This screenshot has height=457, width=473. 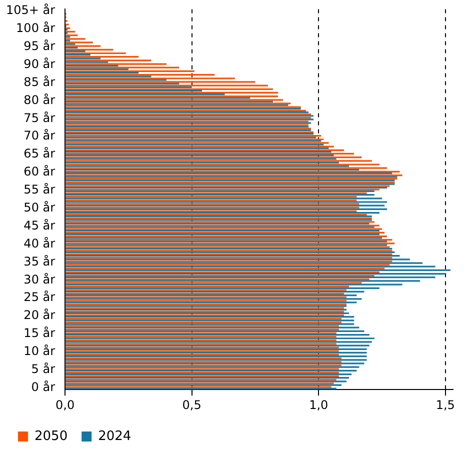 I want to click on y-tick-label: 105+ år, so click(x=31, y=10).